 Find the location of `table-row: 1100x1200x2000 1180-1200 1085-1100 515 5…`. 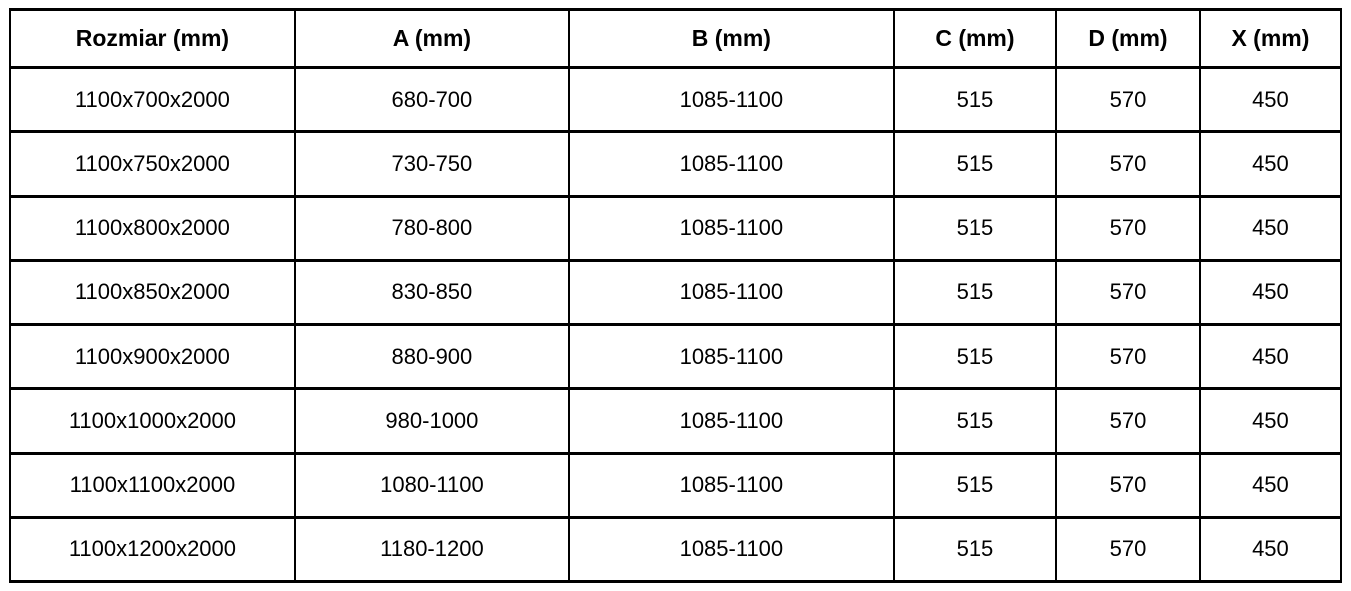

table-row: 1100x1200x2000 1180-1200 1085-1100 515 5… is located at coordinates (676, 549).